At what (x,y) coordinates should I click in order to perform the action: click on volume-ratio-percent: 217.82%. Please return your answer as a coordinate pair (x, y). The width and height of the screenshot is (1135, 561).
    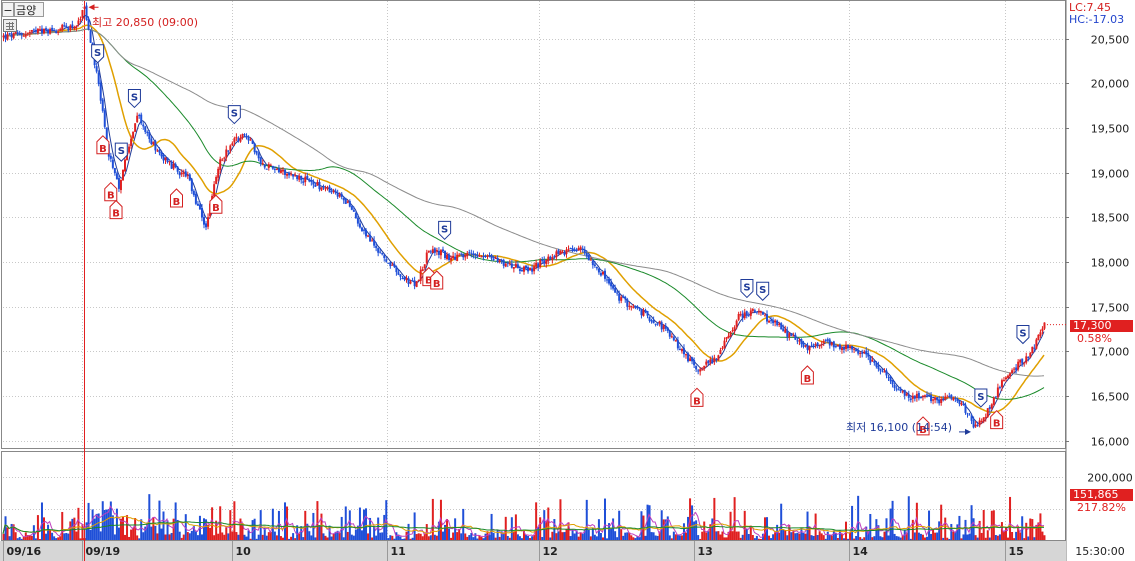
    Looking at the image, I should click on (1101, 507).